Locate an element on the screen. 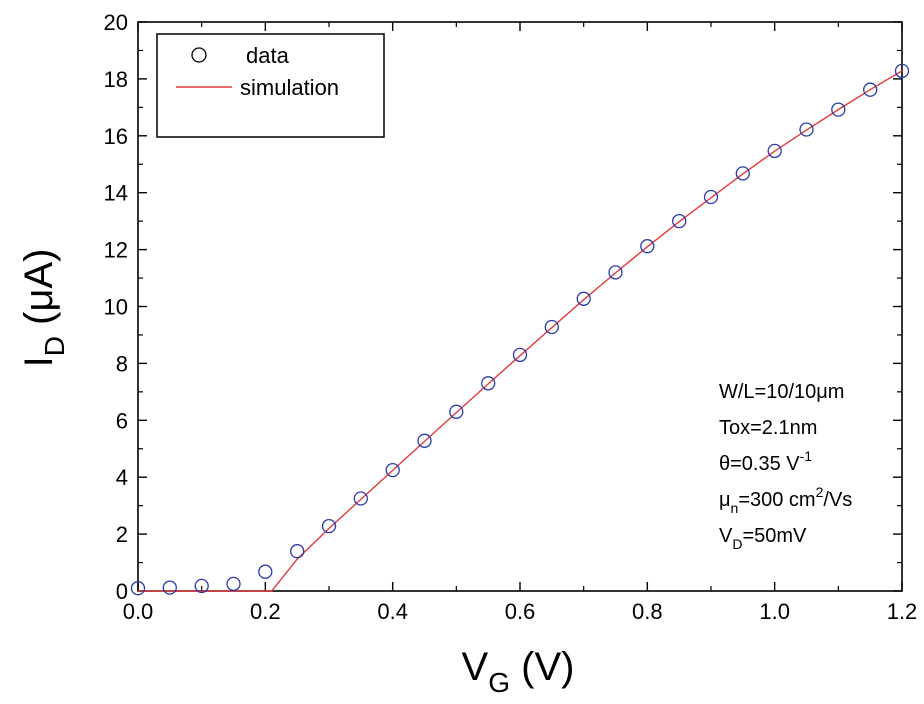 The width and height of the screenshot is (924, 704). parameter-line: μn=300 cm2/Vs is located at coordinates (785, 500).